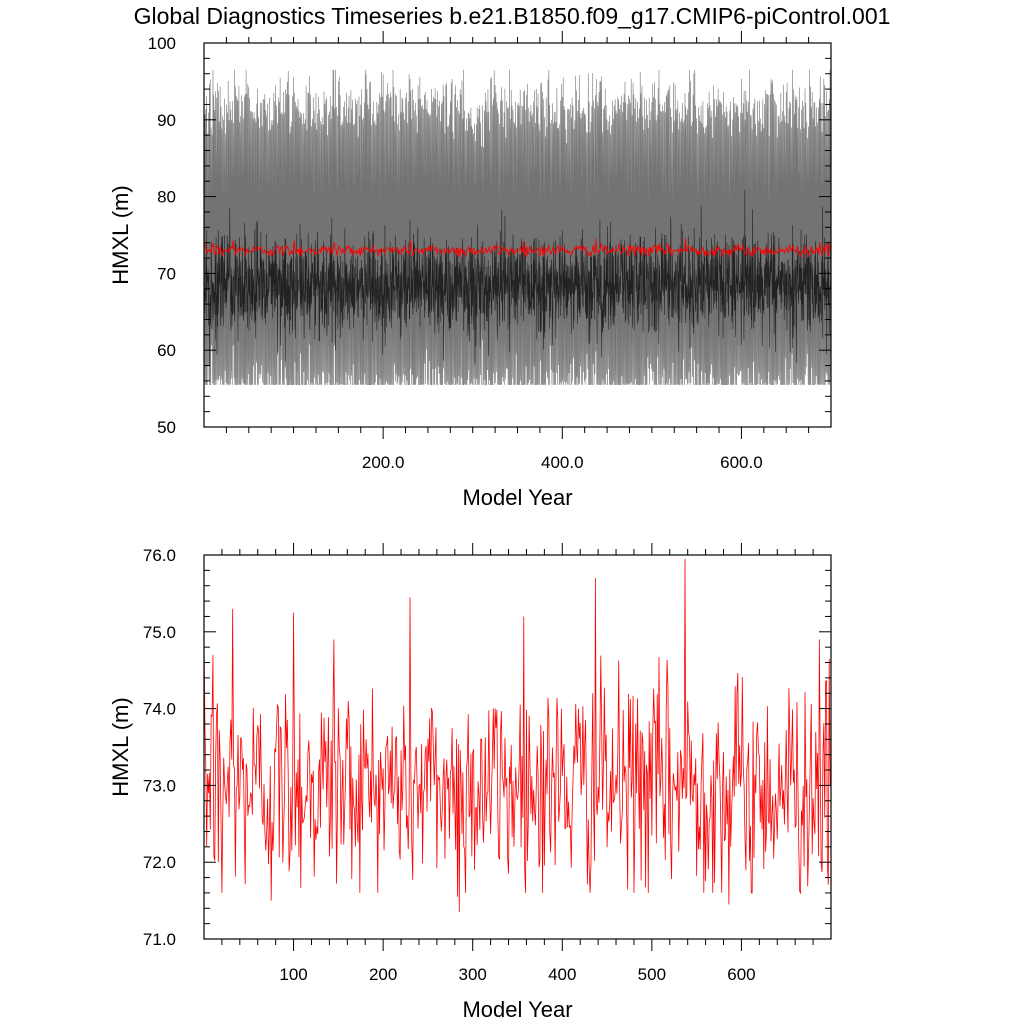 The height and width of the screenshot is (1024, 1024). Describe the element at coordinates (473, 974) in the screenshot. I see `x-tick-label: 300` at that location.